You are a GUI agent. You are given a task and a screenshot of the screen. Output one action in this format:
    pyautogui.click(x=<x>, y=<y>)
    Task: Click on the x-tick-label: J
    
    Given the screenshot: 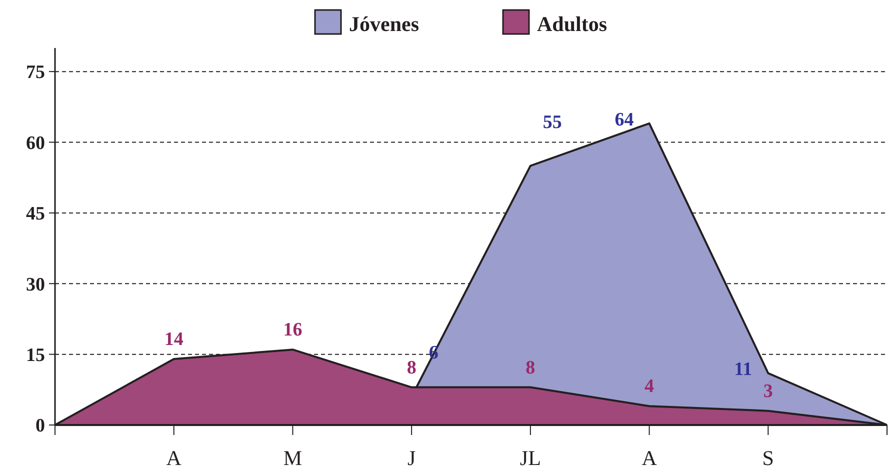 What is the action you would take?
    pyautogui.click(x=411, y=458)
    